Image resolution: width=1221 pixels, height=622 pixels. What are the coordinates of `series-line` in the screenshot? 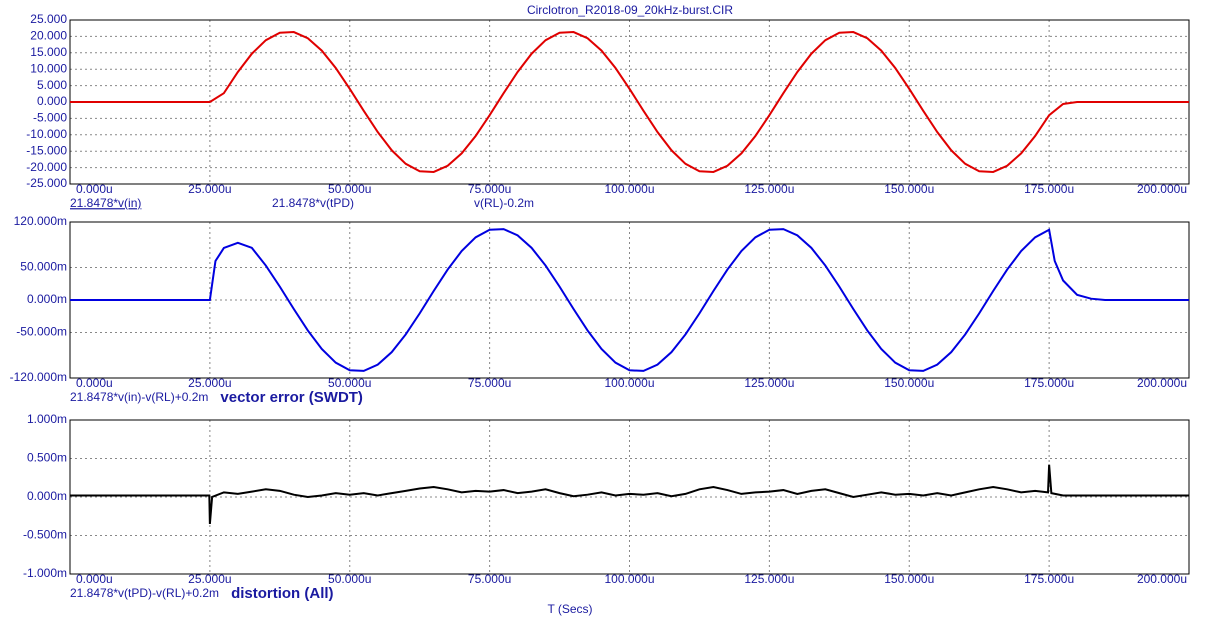 It's located at (629, 494).